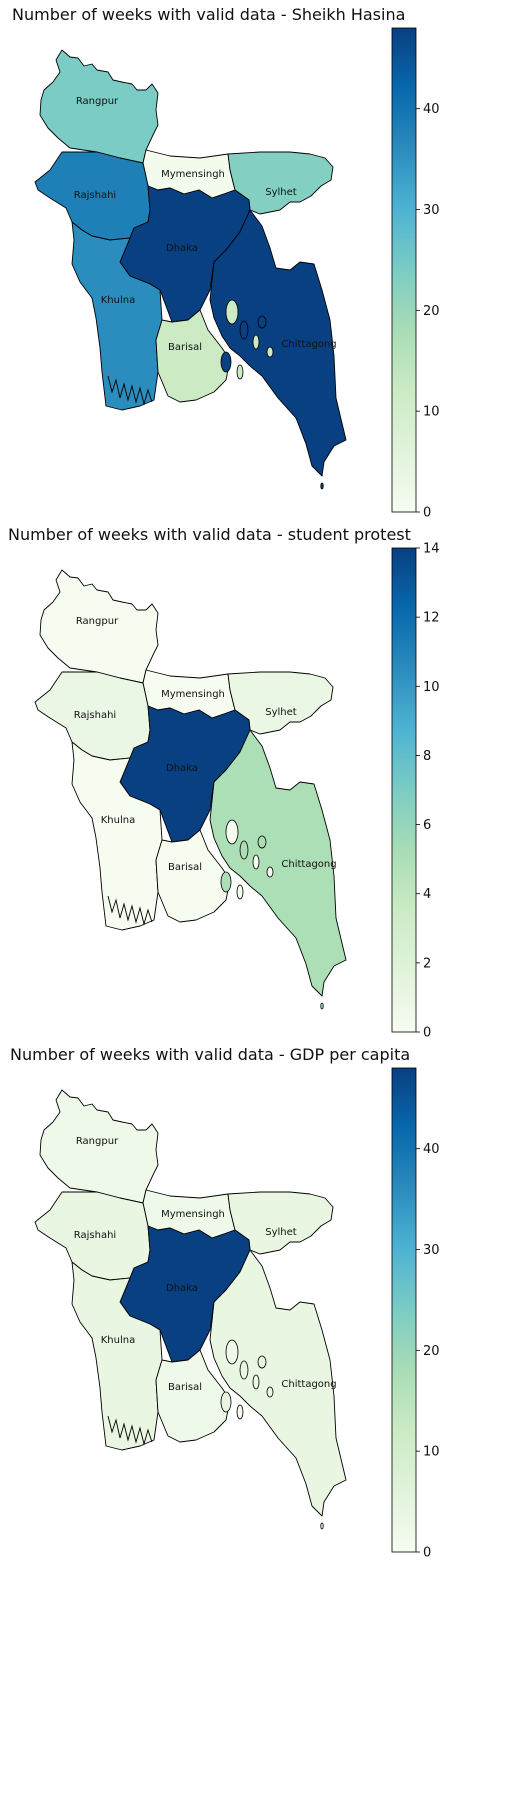 Image resolution: width=517 pixels, height=1811 pixels. Describe the element at coordinates (427, 963) in the screenshot. I see `colorbar-tick-label: 2` at that location.